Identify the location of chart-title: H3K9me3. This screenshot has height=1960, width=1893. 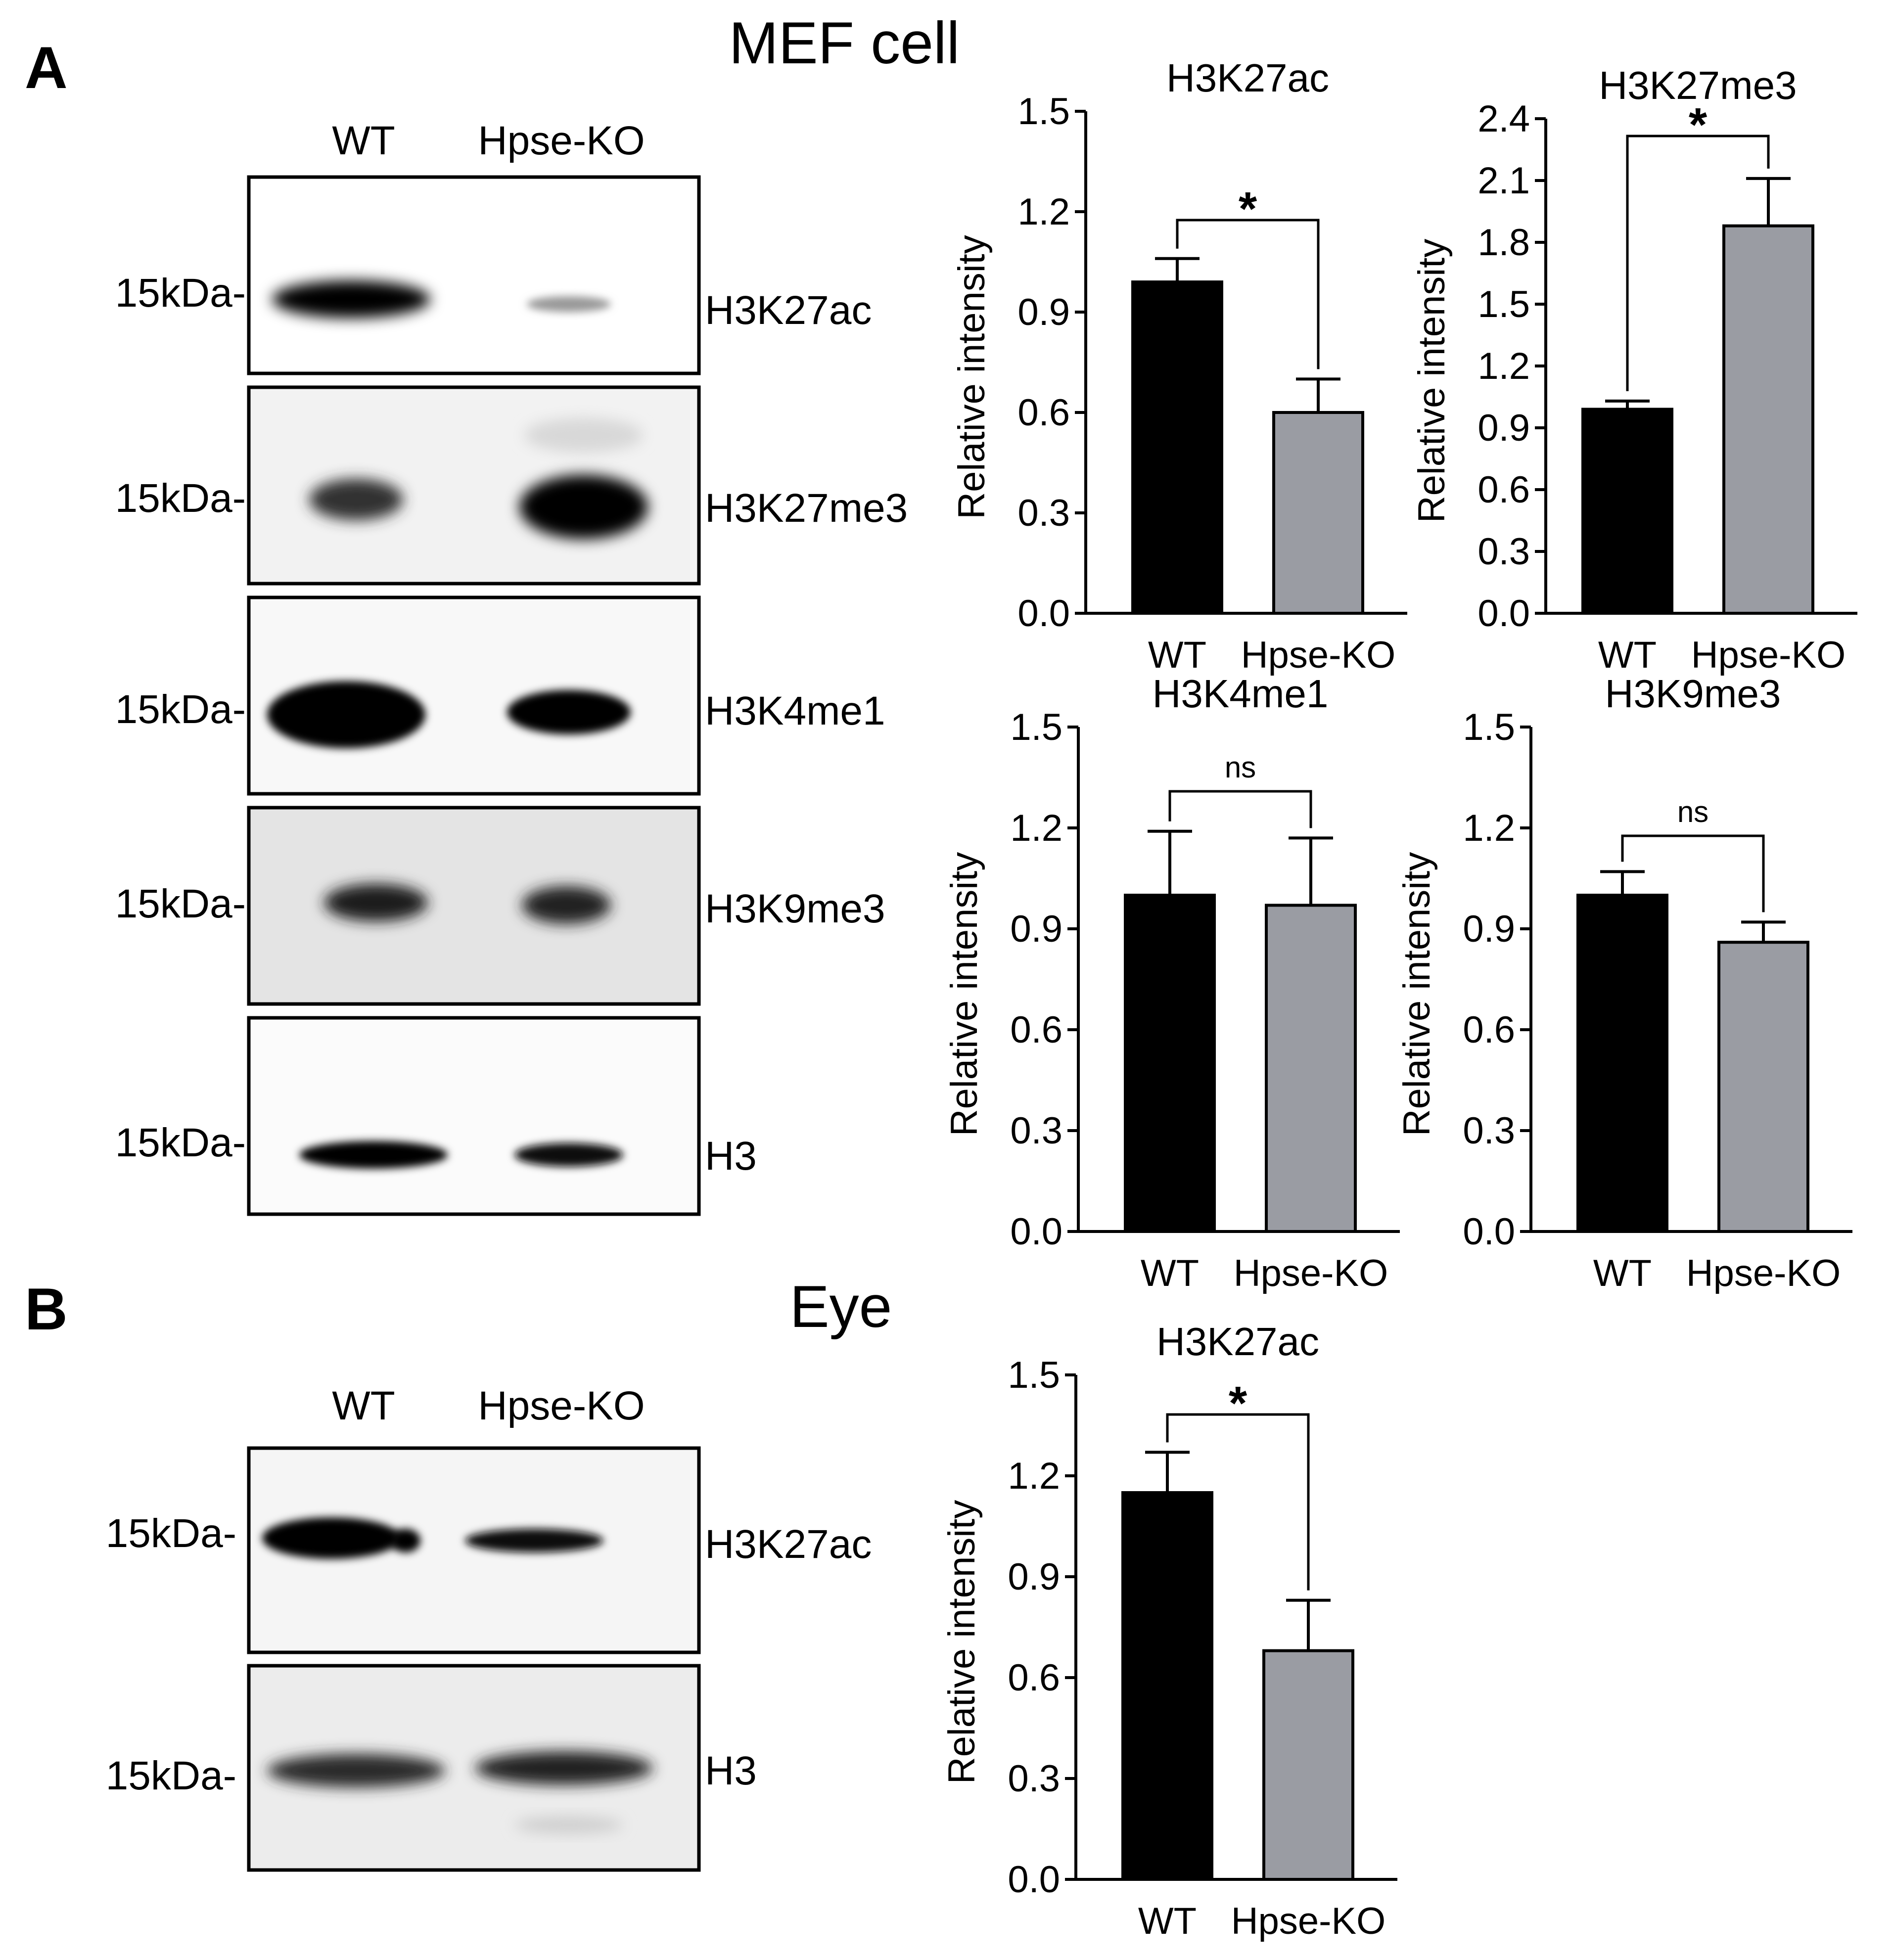
(1693, 694).